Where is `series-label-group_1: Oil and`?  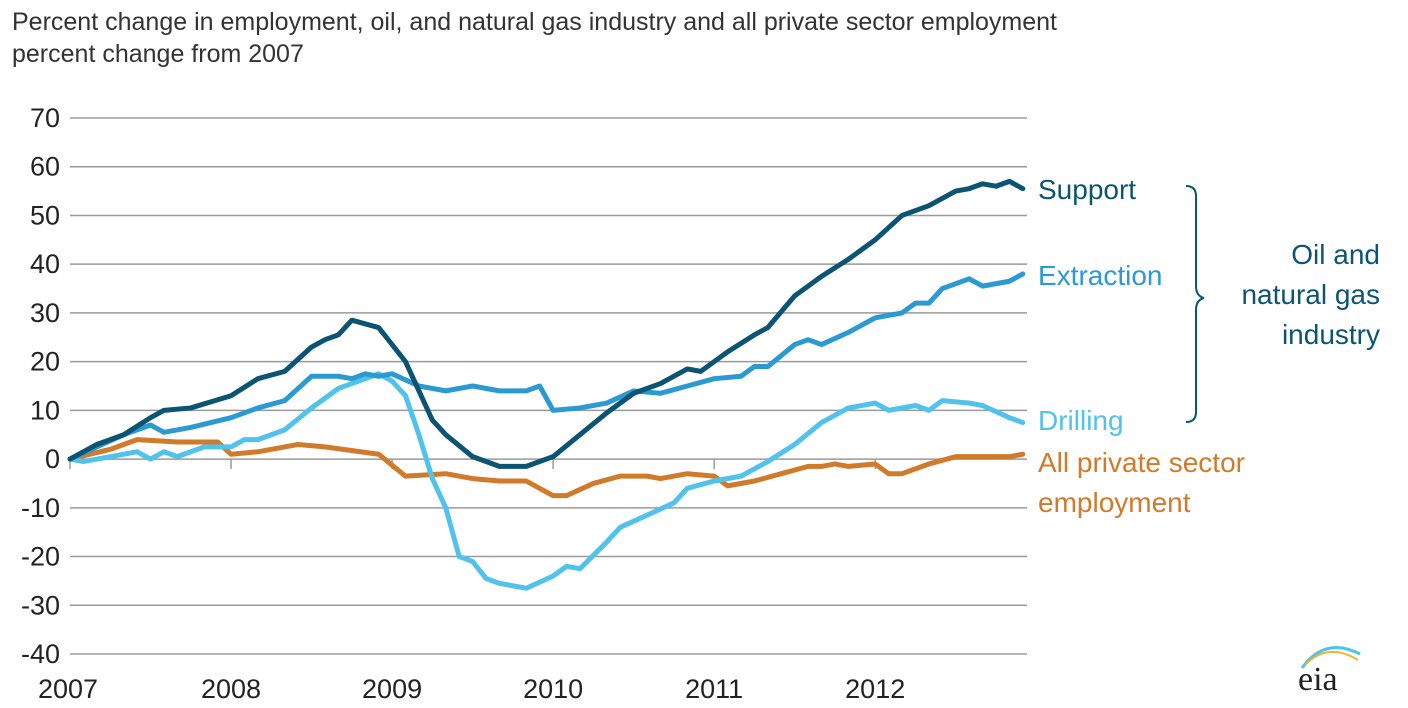
series-label-group_1: Oil and is located at coordinates (1335, 254).